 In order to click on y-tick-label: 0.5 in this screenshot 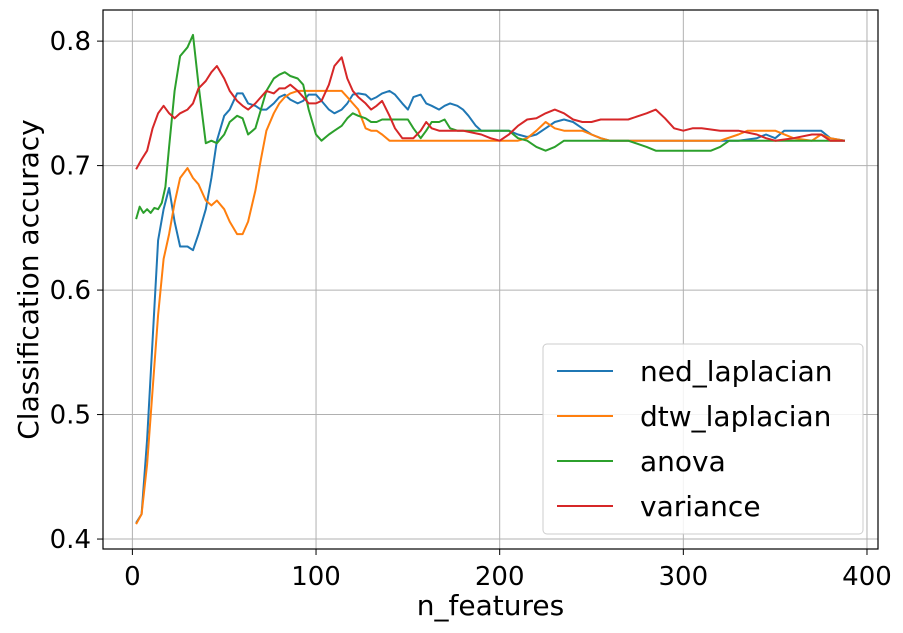, I will do `click(70, 416)`.